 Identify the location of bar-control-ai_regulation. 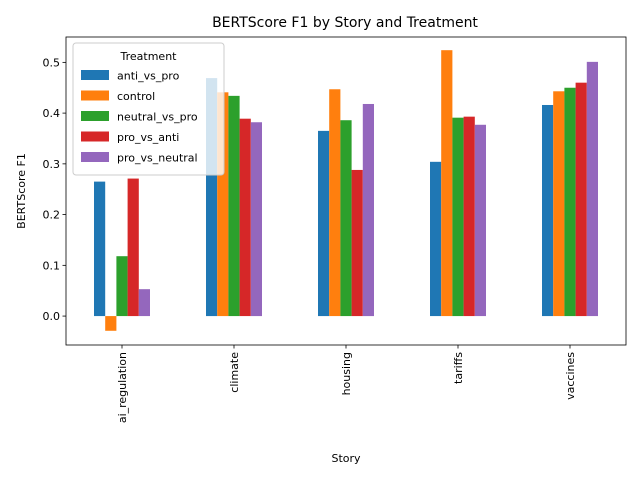
(111, 323).